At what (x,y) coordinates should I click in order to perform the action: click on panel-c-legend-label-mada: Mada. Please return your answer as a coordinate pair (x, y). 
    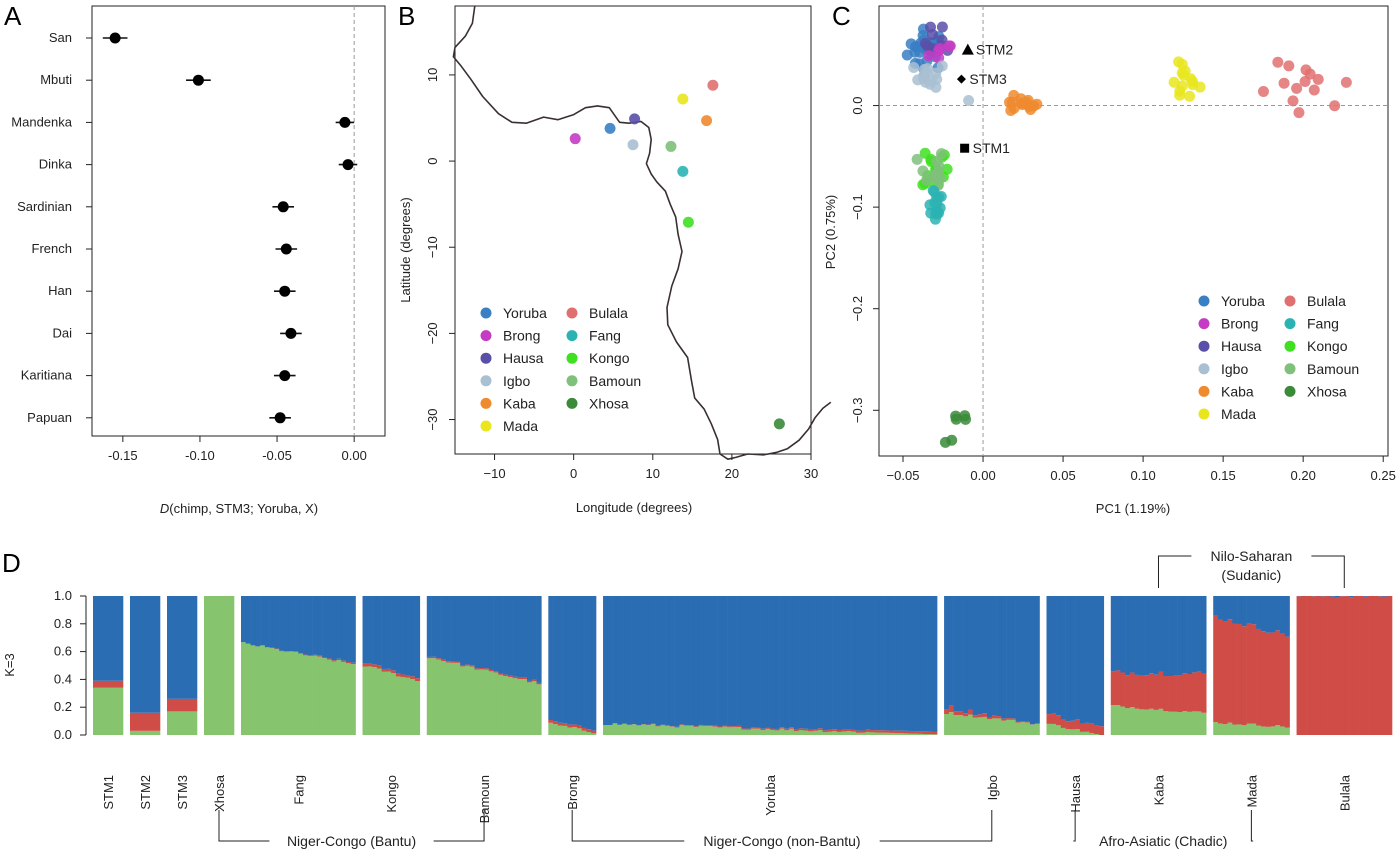
    Looking at the image, I should click on (1238, 414).